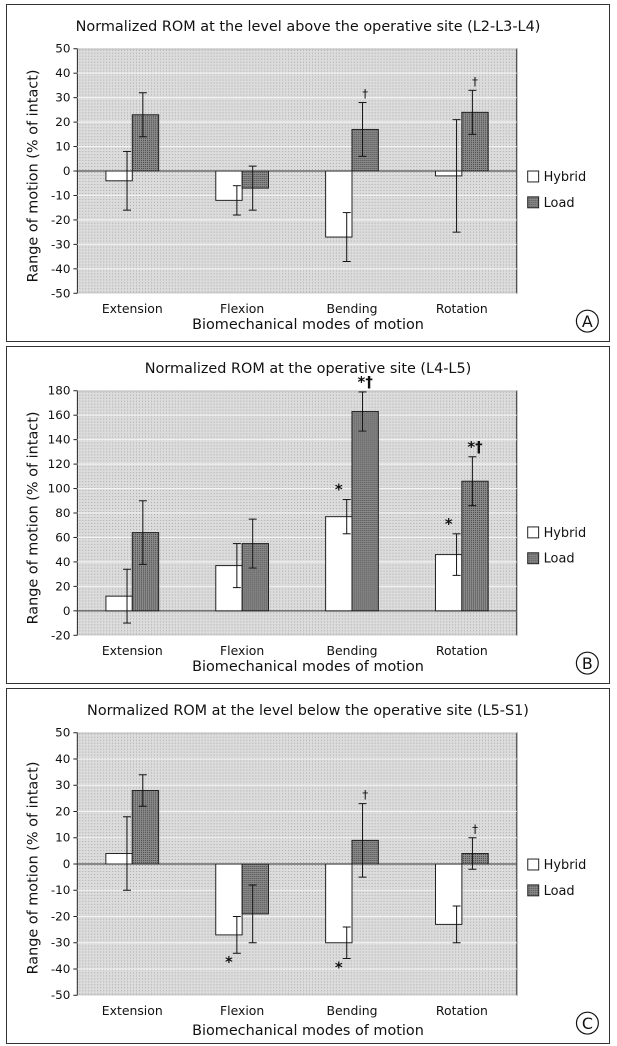  Describe the element at coordinates (587, 321) in the screenshot. I see `panel-letter: A` at that location.